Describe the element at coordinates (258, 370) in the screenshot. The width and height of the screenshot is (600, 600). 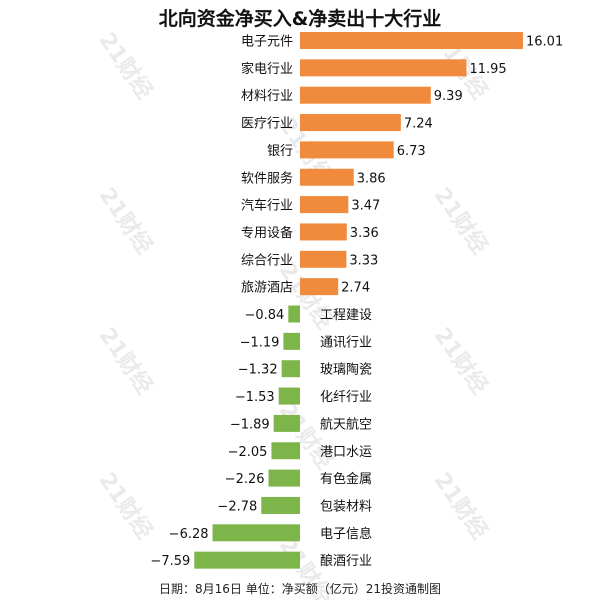
I see `value-label: −1.32` at that location.